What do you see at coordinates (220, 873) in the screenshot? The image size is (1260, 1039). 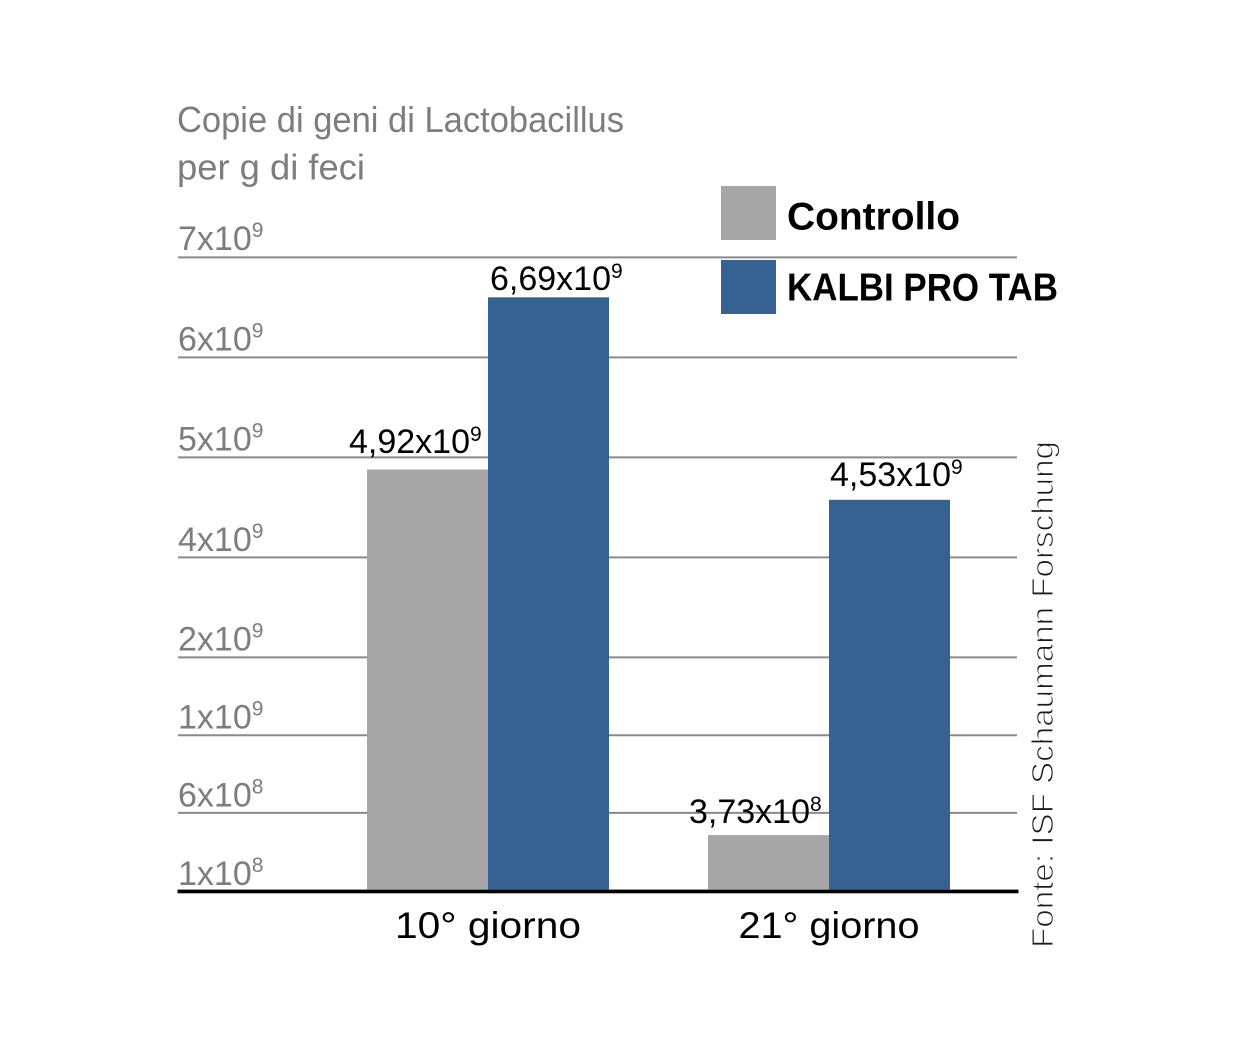 I see `svg-text: 1x108` at bounding box center [220, 873].